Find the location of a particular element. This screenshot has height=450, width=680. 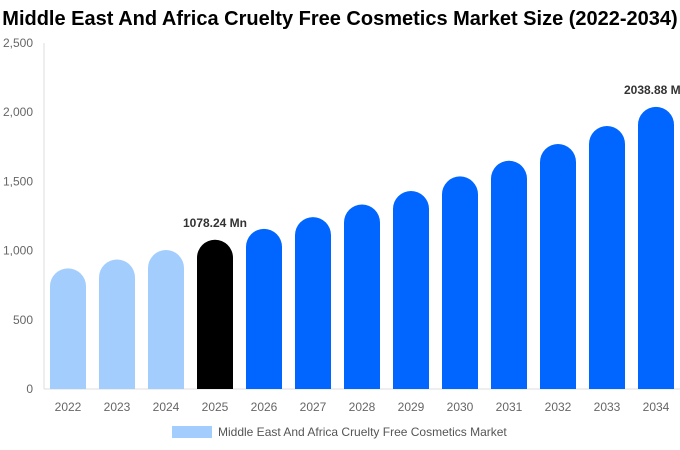

x-tick-label: 2025 is located at coordinates (215, 407).